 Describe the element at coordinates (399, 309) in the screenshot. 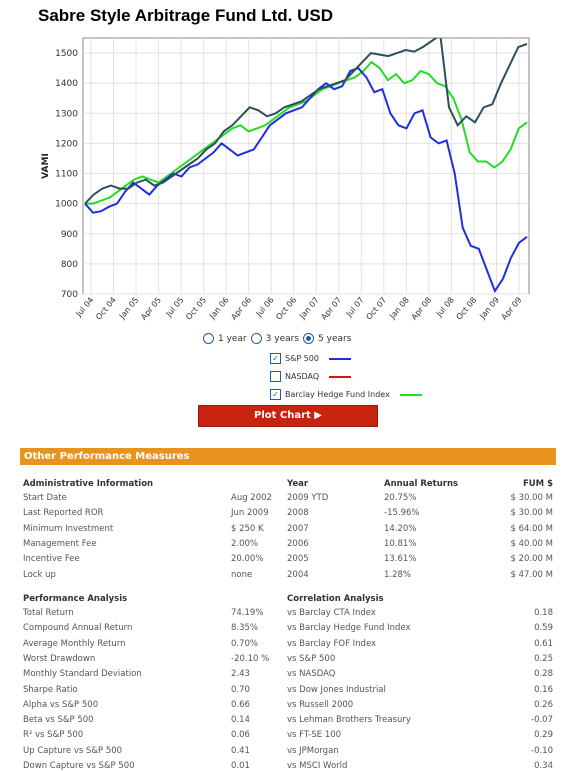

I see `x-tick-label: Jan 08` at that location.